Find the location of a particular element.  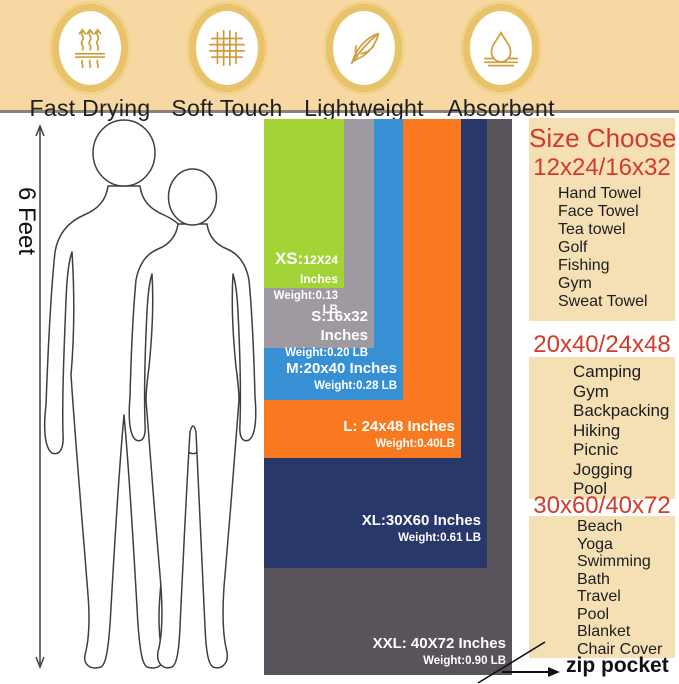

use-case-item: Picnic is located at coordinates (596, 449).